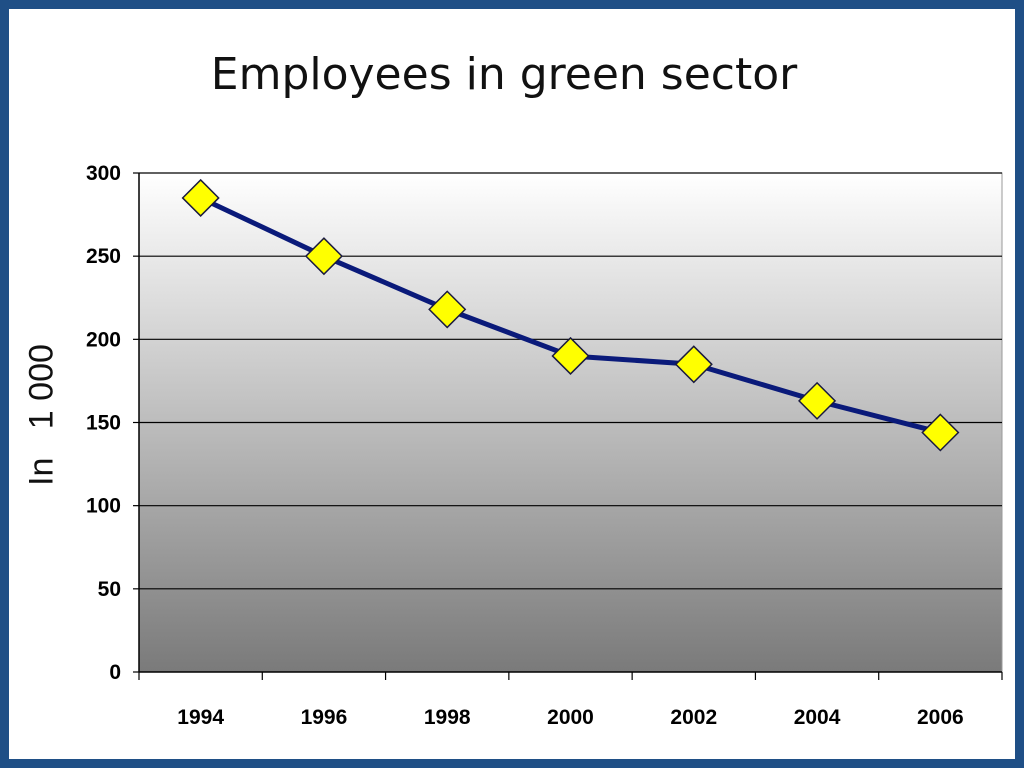 This screenshot has height=768, width=1024. What do you see at coordinates (103, 423) in the screenshot?
I see `y-tick-label: 150` at bounding box center [103, 423].